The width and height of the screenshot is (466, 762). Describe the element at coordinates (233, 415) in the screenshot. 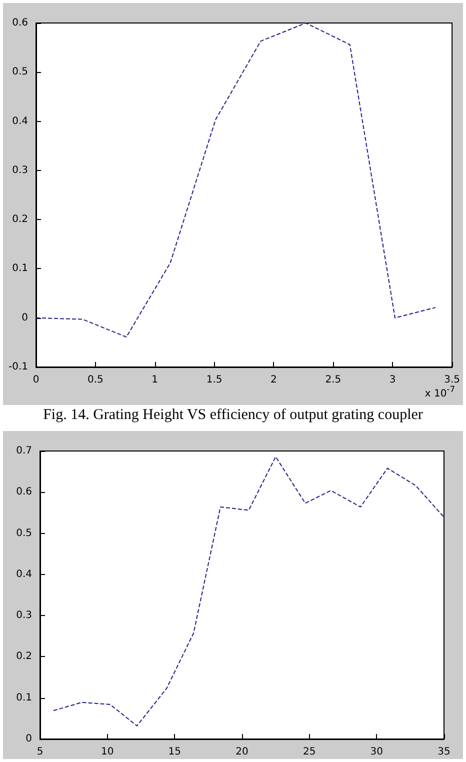

I see `text: Fig. 14. Grating Height VS efficiency of output grating coupler` at that location.